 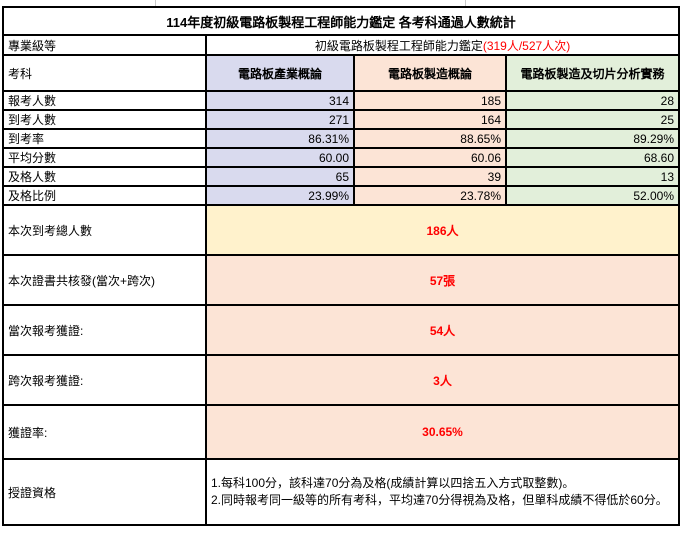 I want to click on subject-header-manufacture: 電路板製造概論, so click(x=430, y=73).